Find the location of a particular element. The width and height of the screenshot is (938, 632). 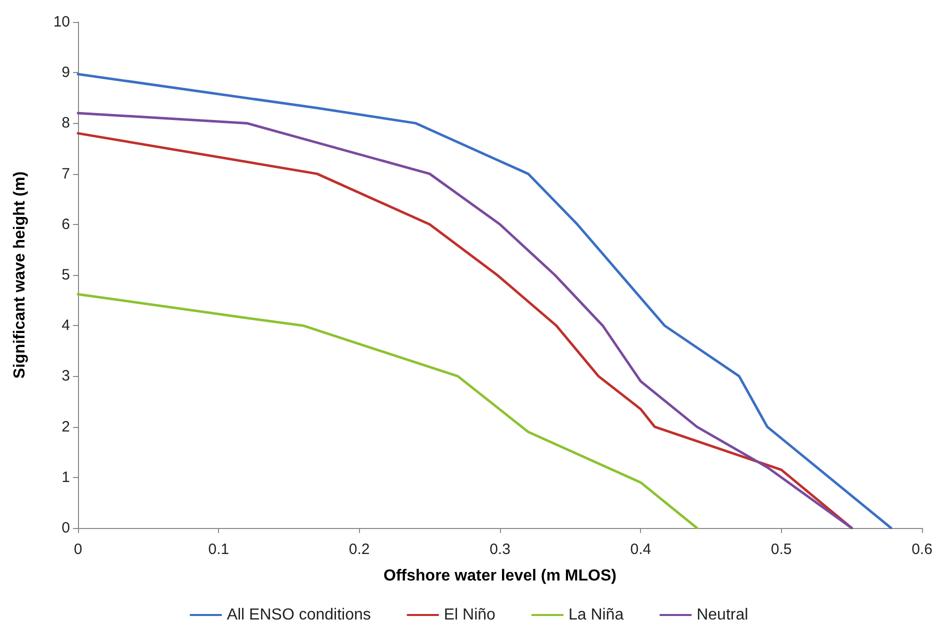

y-tick-label: 7 is located at coordinates (66, 173).